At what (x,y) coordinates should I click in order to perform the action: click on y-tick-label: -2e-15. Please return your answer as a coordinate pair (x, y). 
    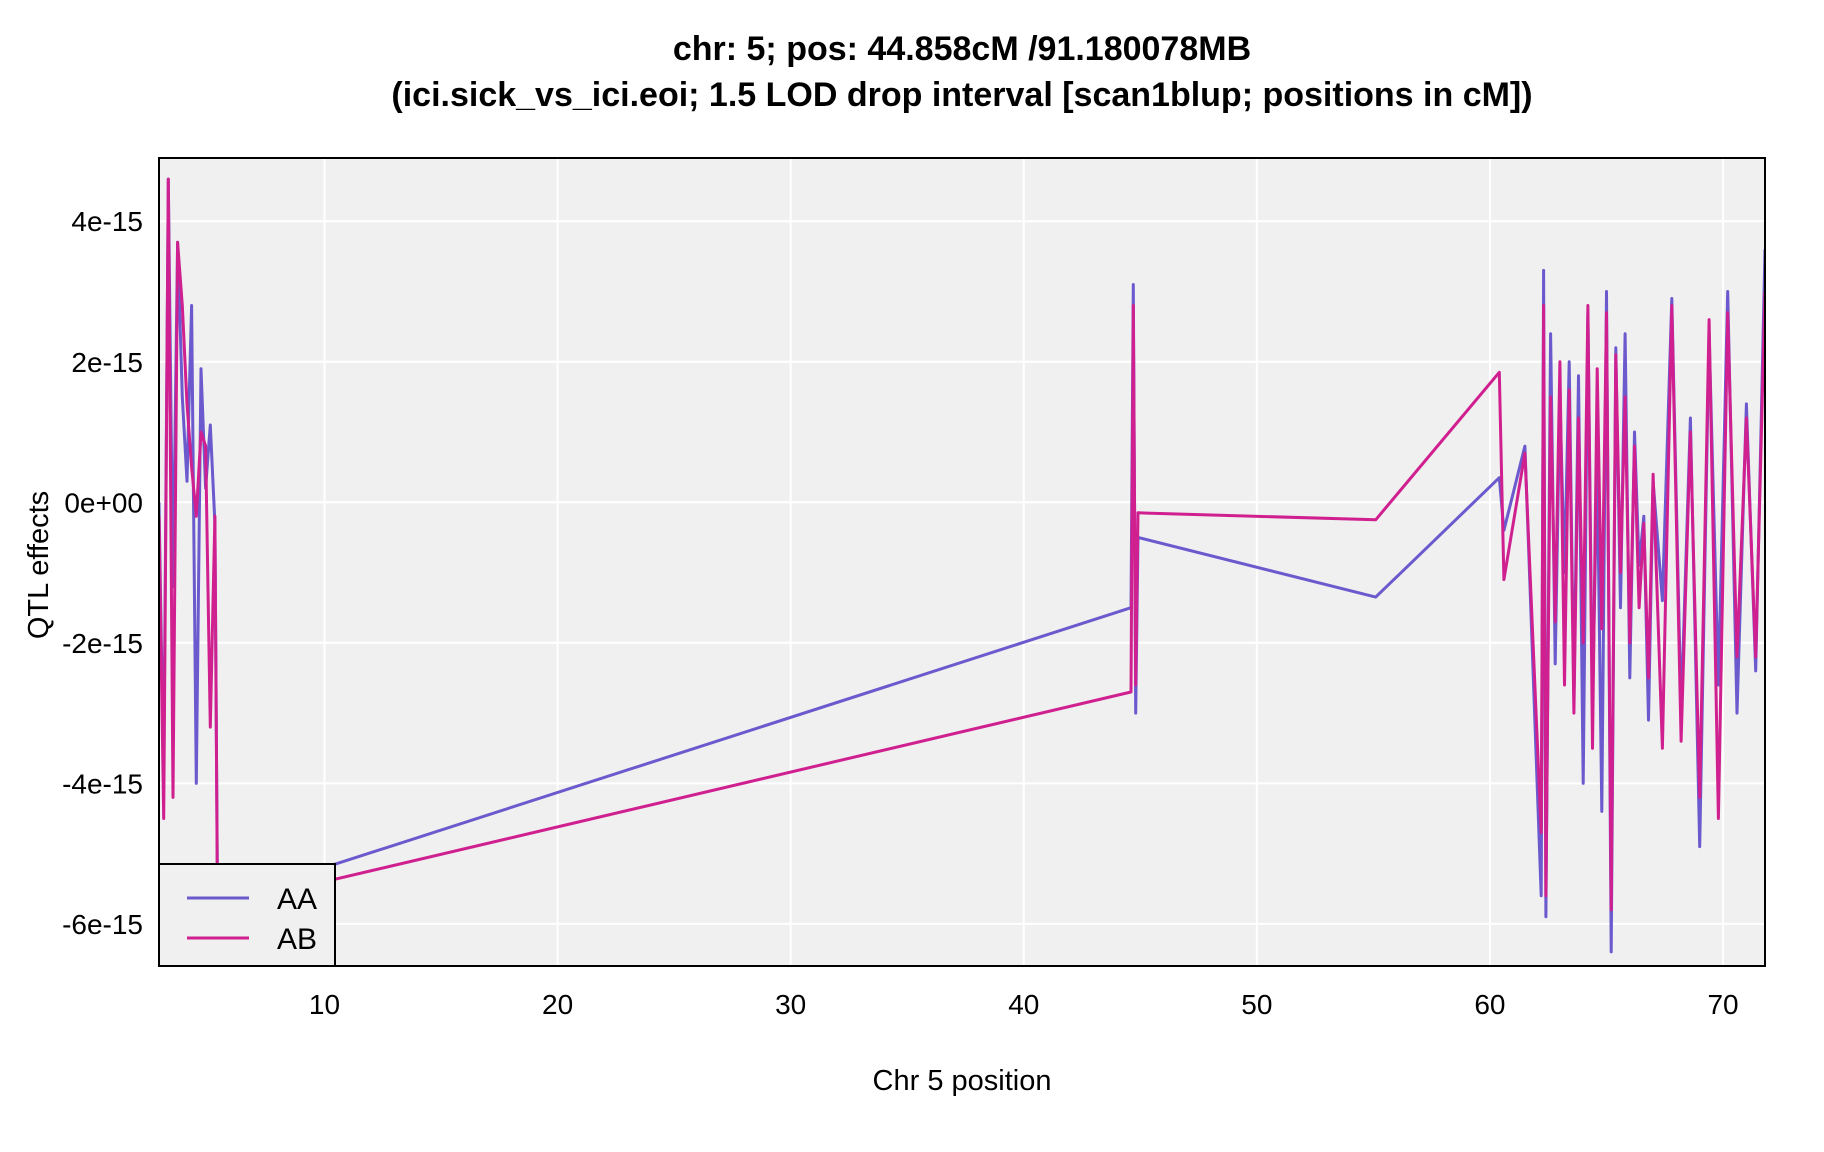
    Looking at the image, I should click on (102, 643).